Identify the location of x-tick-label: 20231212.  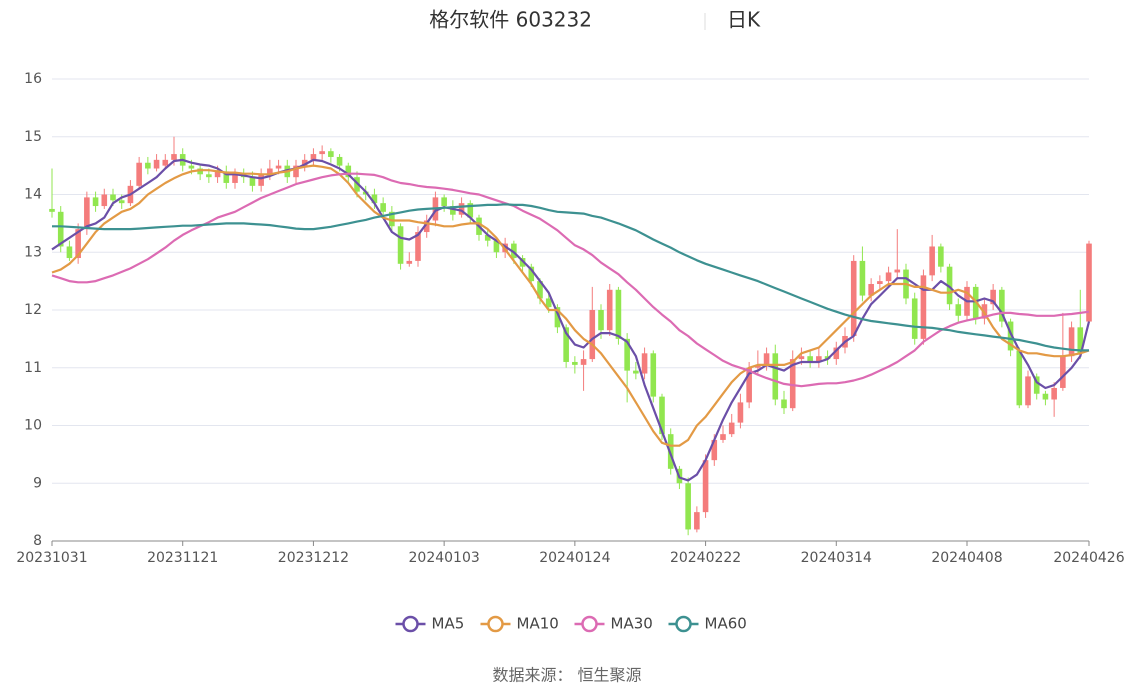
(313, 558).